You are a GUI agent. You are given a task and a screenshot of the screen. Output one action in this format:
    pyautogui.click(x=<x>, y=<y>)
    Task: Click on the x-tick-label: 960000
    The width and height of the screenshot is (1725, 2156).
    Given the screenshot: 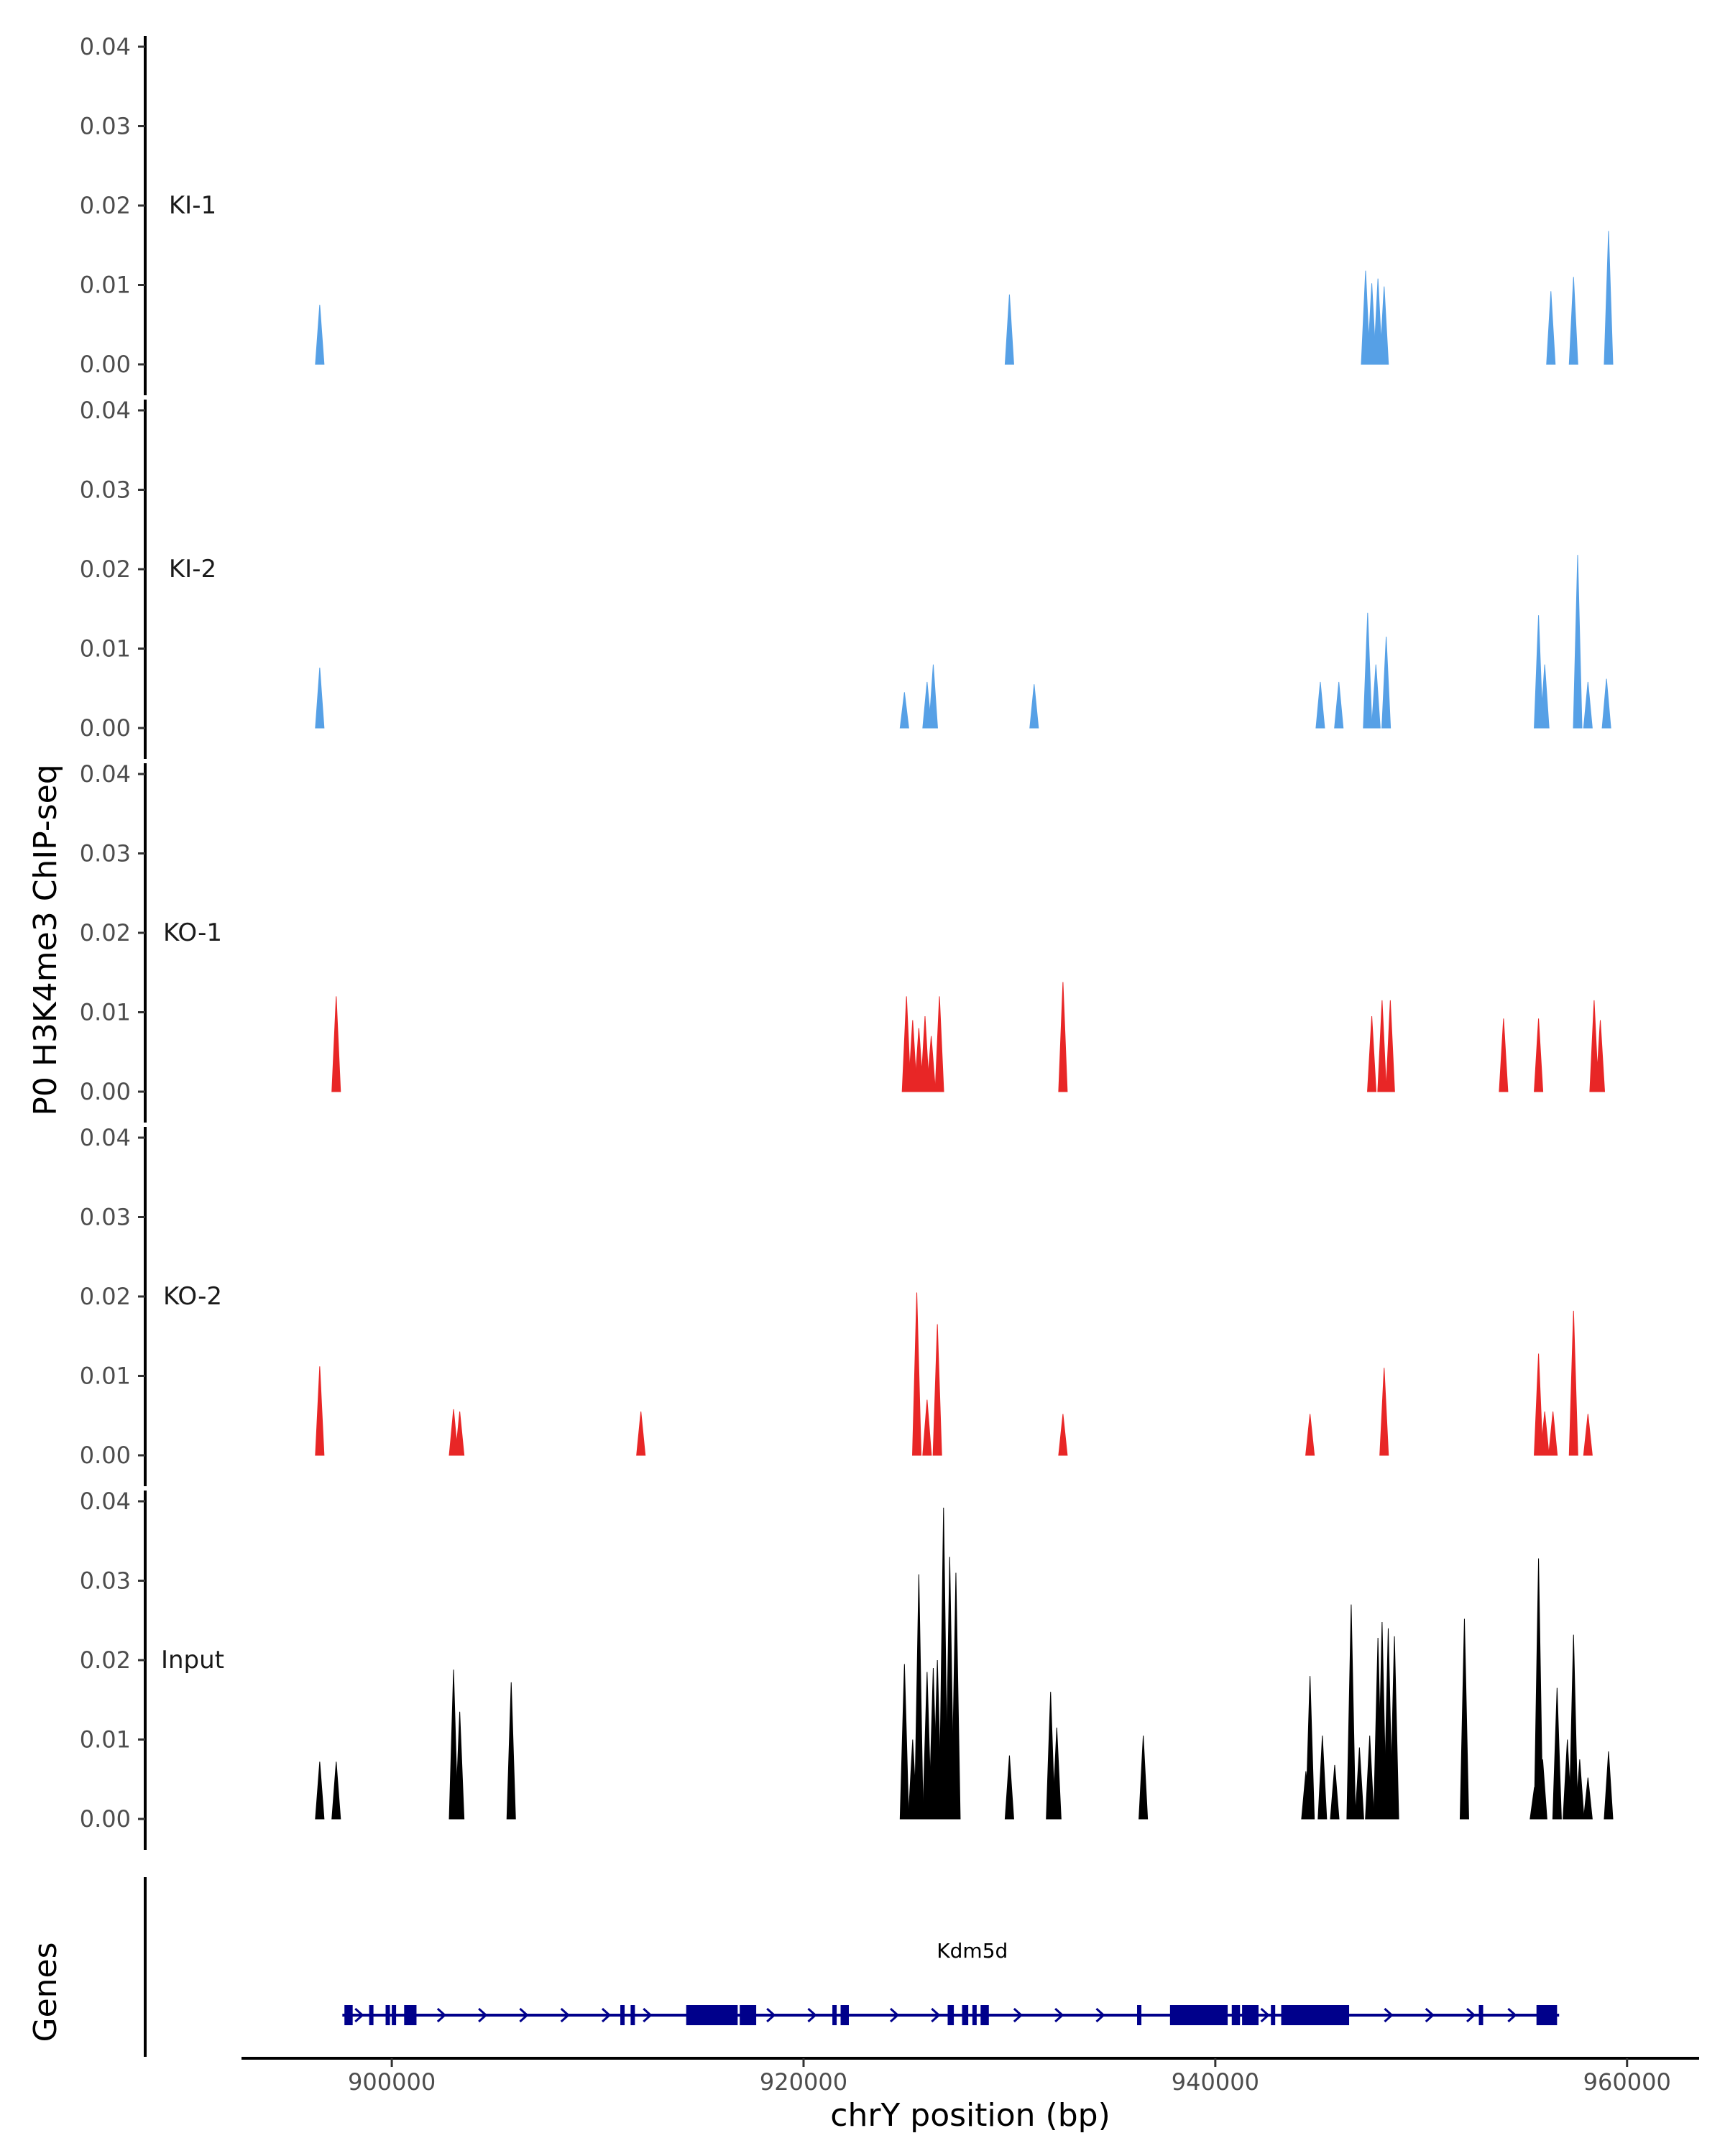 What is the action you would take?
    pyautogui.click(x=1627, y=2082)
    